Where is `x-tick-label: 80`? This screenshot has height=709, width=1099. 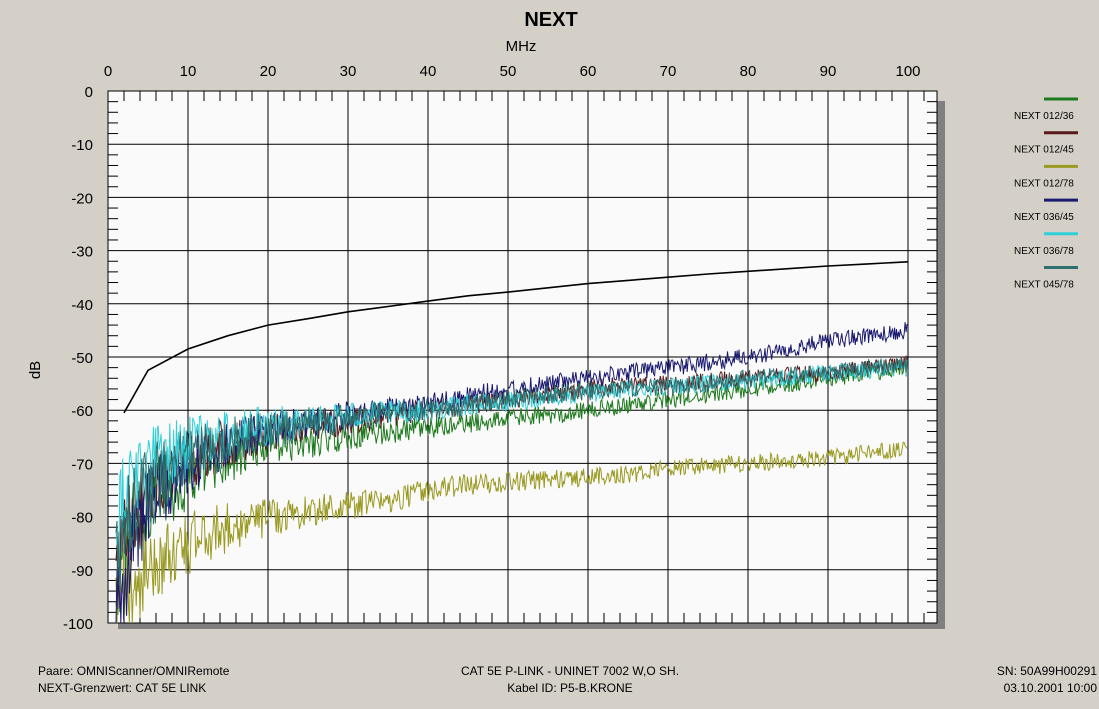 x-tick-label: 80 is located at coordinates (748, 71).